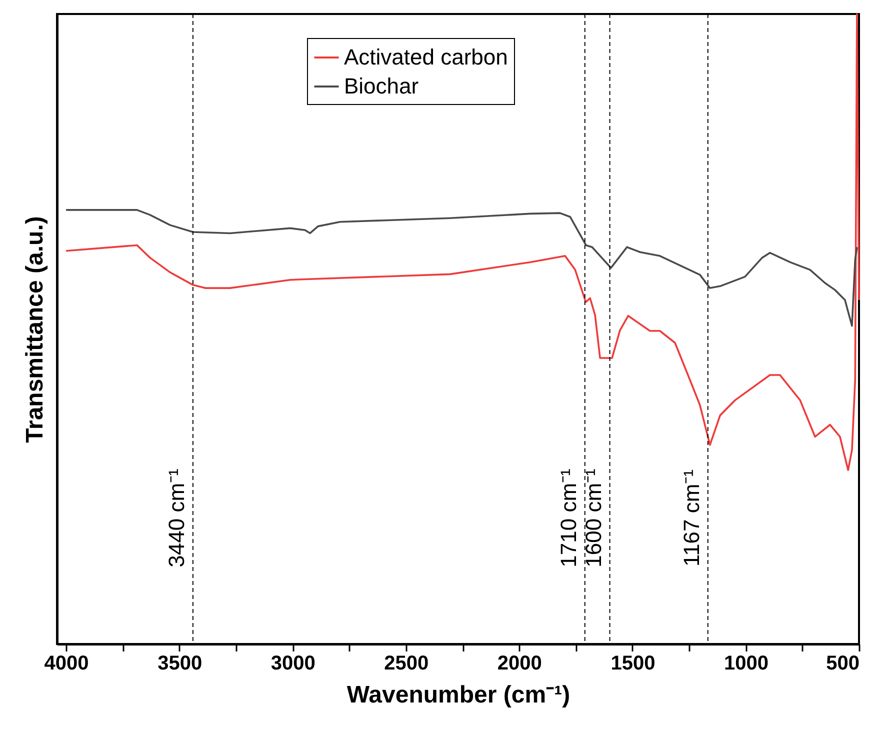  Describe the element at coordinates (746, 663) in the screenshot. I see `x-tick-label: 1000` at that location.